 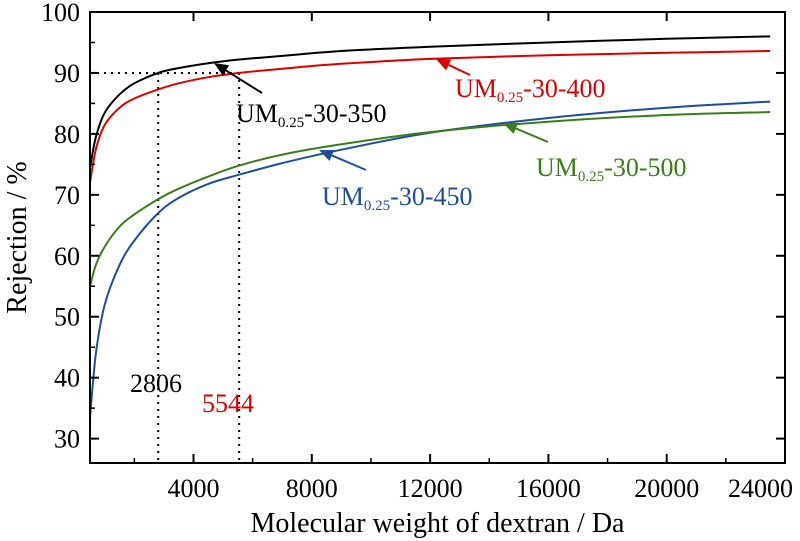 What do you see at coordinates (430, 488) in the screenshot?
I see `x-tick-label: 12000` at bounding box center [430, 488].